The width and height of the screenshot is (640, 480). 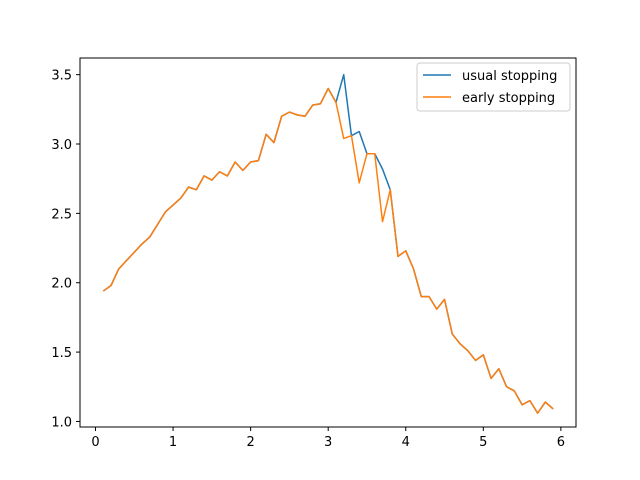 I want to click on legend: usual stopping early stopping, so click(x=493, y=87).